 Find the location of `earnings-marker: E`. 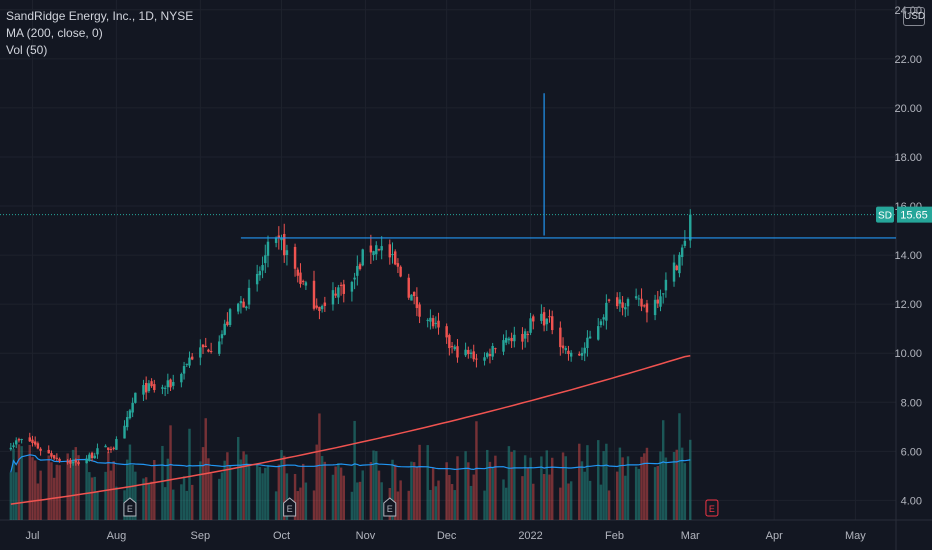

earnings-marker: E is located at coordinates (390, 507).